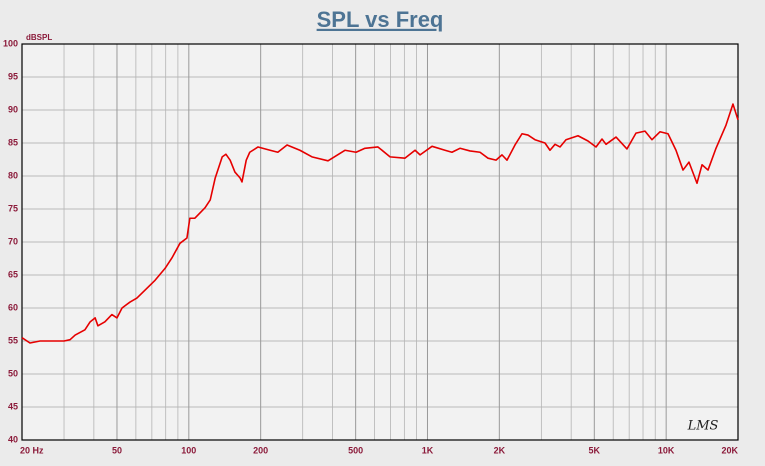 The height and width of the screenshot is (466, 765). What do you see at coordinates (39, 37) in the screenshot?
I see `y-axis-label: dBSPL` at bounding box center [39, 37].